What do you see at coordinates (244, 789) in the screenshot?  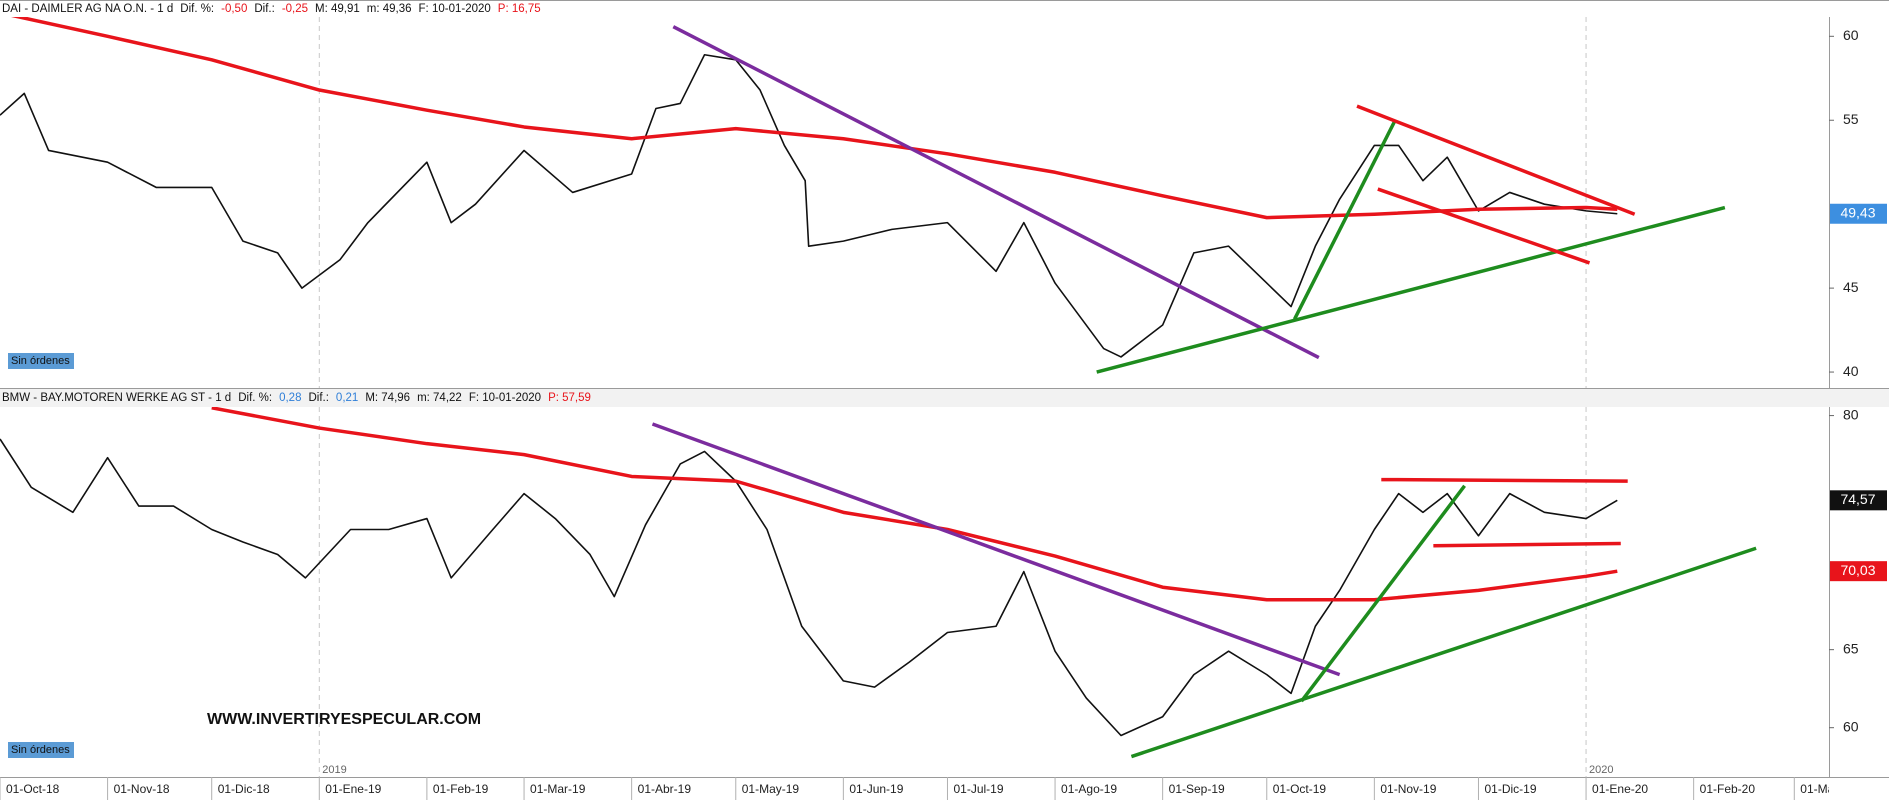 I see `x-tick-label: 01-Dic-18` at bounding box center [244, 789].